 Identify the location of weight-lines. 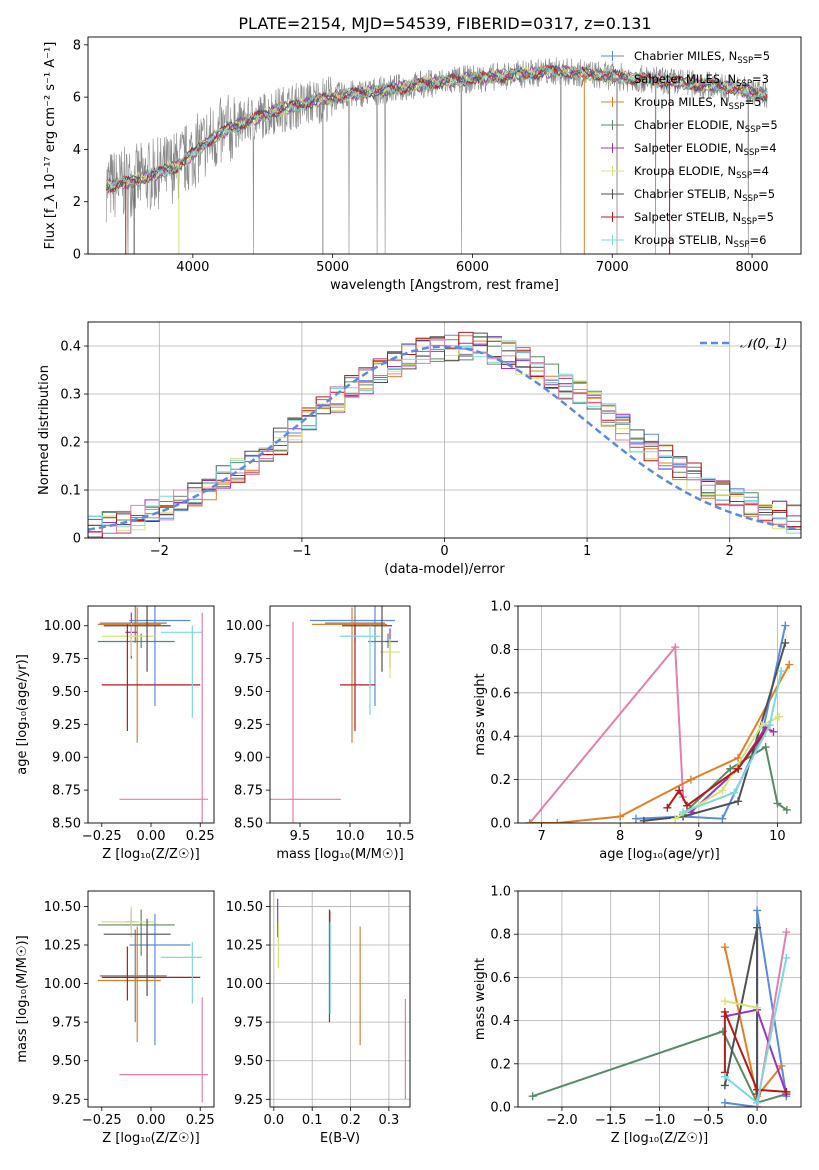
(659, 1006).